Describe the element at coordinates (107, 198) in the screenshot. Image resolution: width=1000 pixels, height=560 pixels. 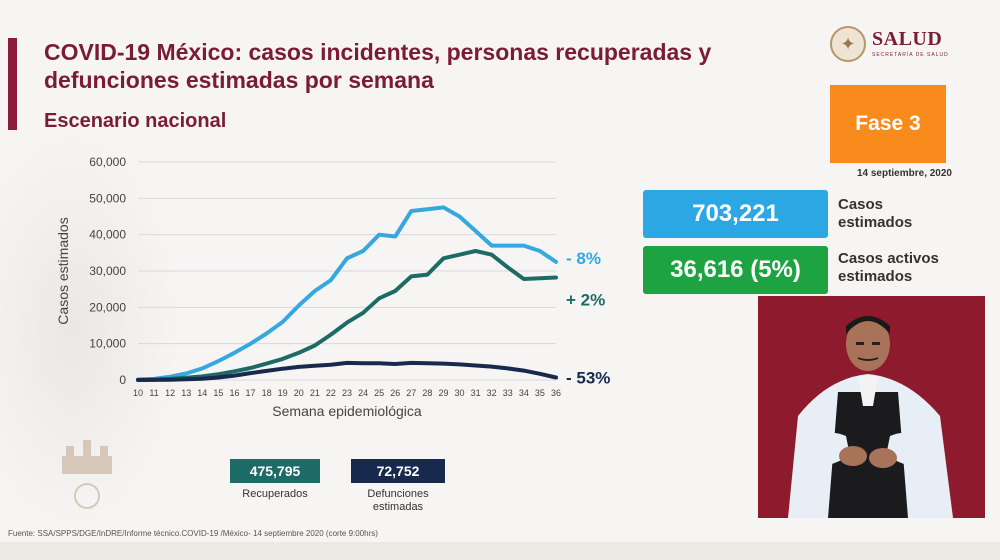
I see `y-tick-label: 50,000` at that location.